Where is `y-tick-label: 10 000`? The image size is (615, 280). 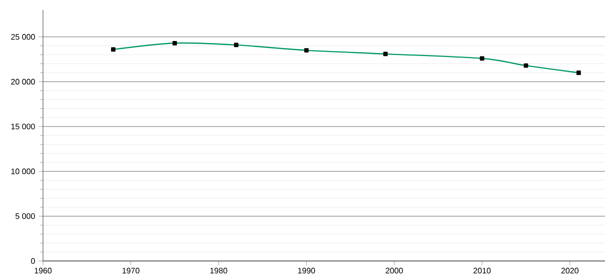
y-tick-label: 10 000 is located at coordinates (23, 171).